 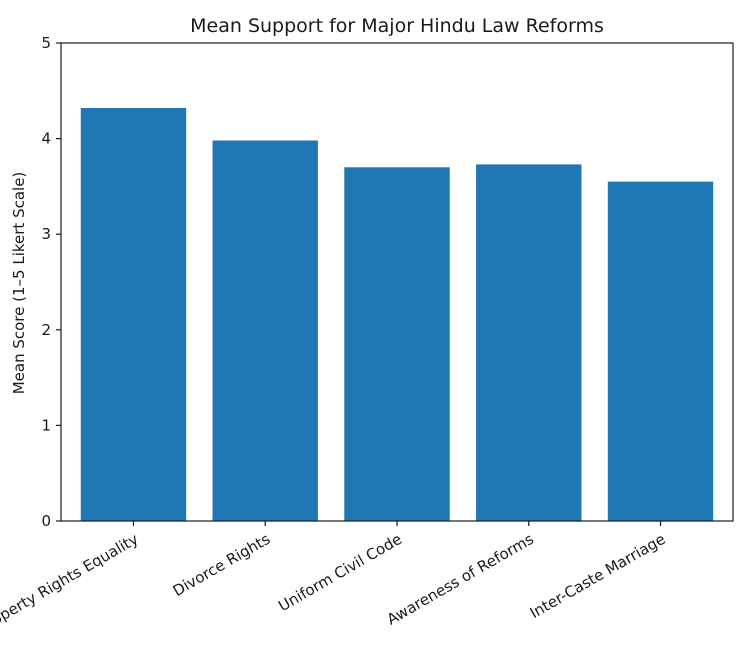 What do you see at coordinates (51, 282) in the screenshot?
I see `y-axis: 0 1 2 3 4 5` at bounding box center [51, 282].